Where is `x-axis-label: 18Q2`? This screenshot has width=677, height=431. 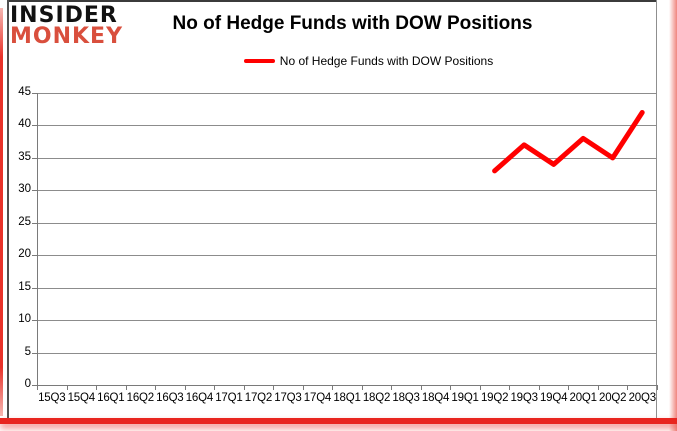 x-axis-label: 18Q2 is located at coordinates (376, 398).